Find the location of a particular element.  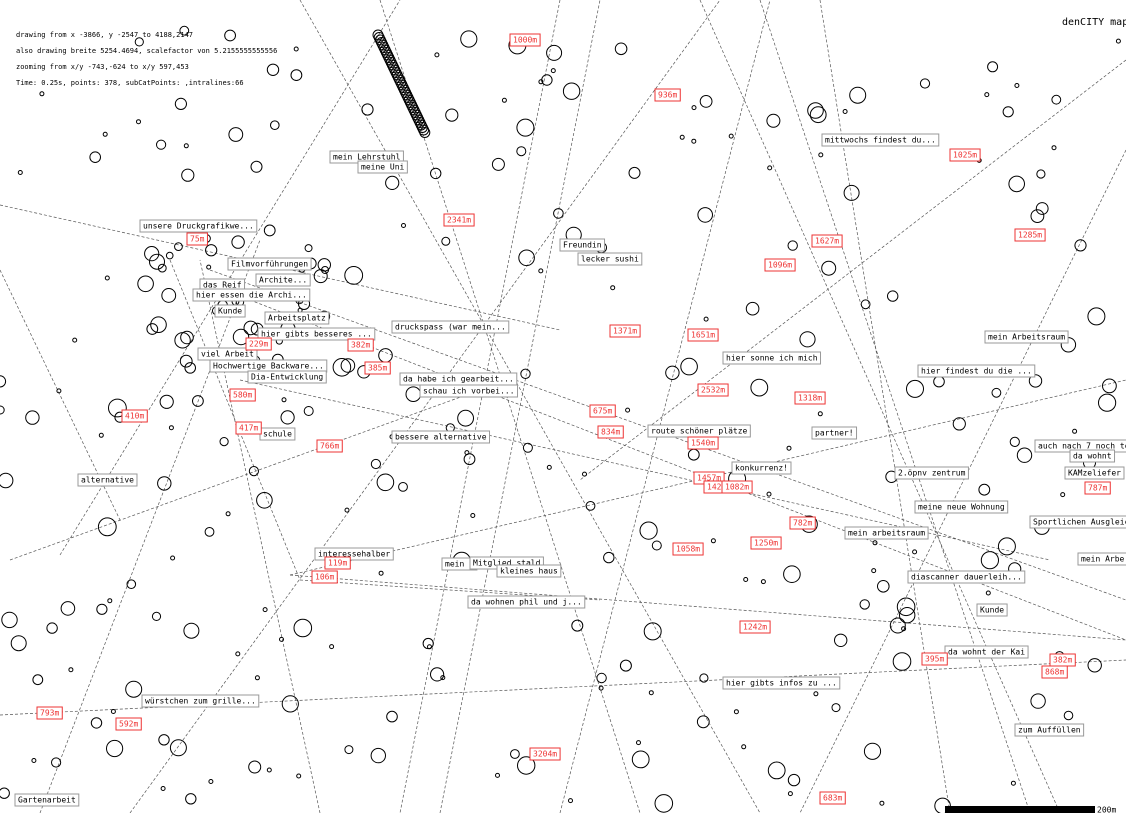

distance-label: 1082m is located at coordinates (737, 487).